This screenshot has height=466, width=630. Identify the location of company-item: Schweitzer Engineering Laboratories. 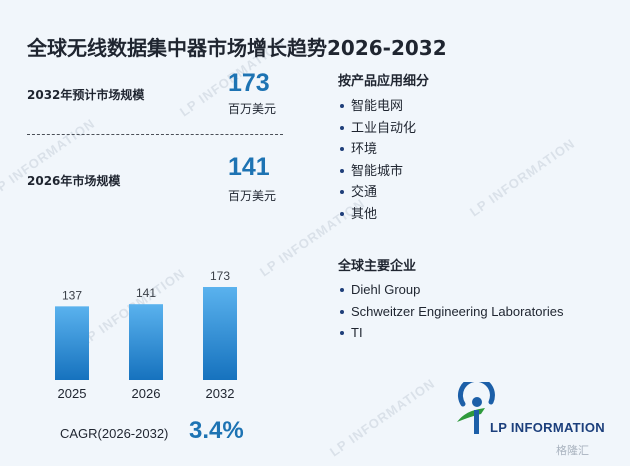
(450, 312).